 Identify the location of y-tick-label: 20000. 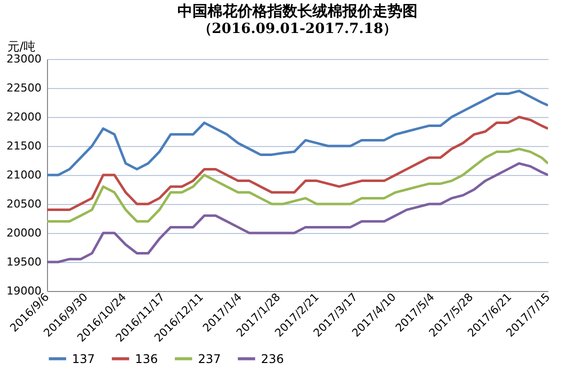
(24, 233).